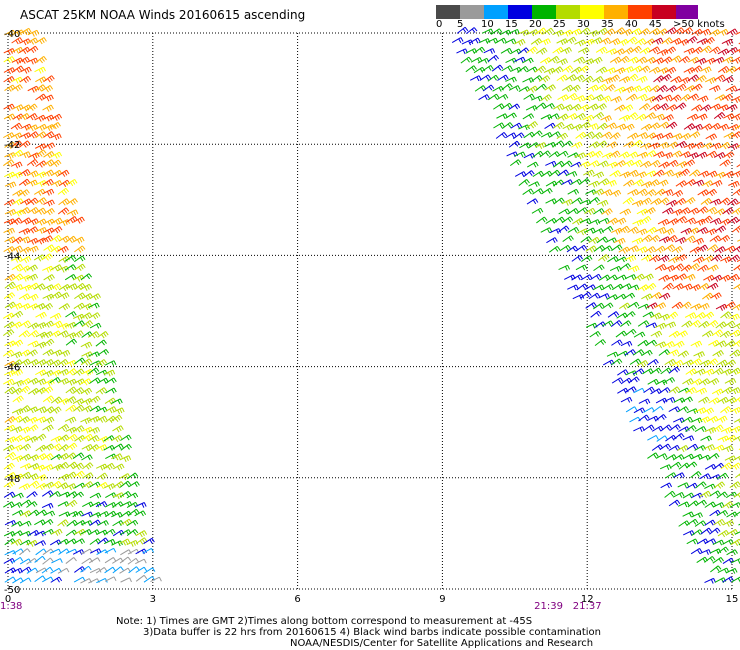 This screenshot has width=740, height=650. Describe the element at coordinates (487, 24) in the screenshot. I see `legend-label: 10` at that location.